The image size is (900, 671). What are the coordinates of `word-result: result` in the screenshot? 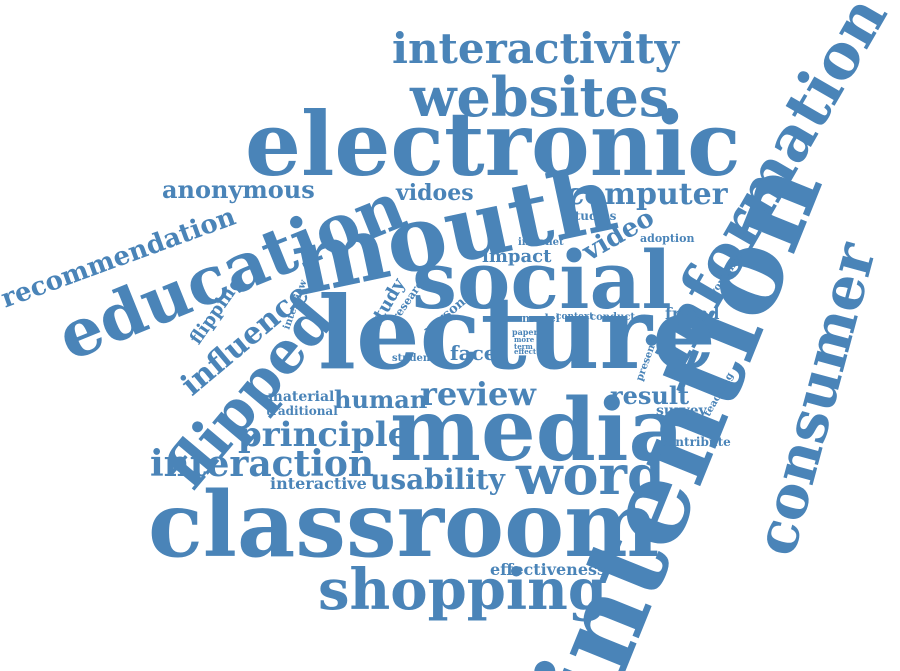 It's located at (650, 395).